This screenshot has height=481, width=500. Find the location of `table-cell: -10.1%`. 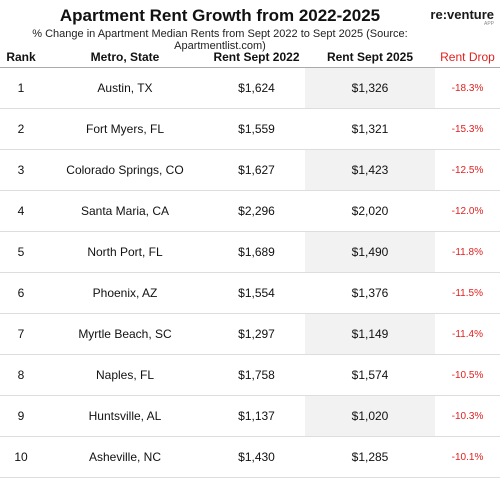

table-cell: -10.1% is located at coordinates (467, 457).